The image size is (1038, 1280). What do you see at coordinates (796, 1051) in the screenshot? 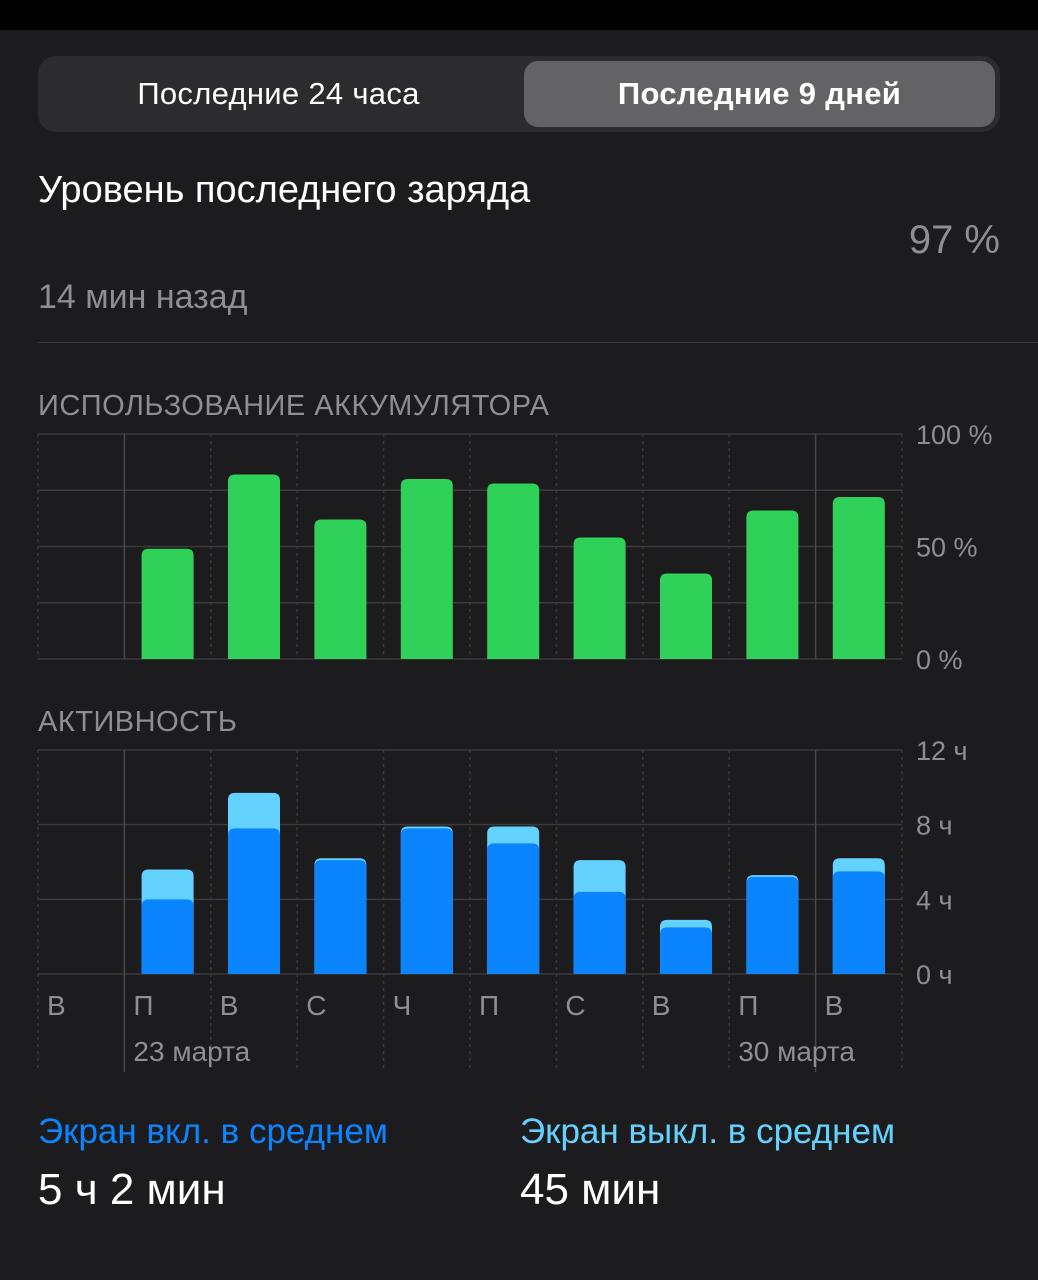
I see `date-label: 30 марта` at bounding box center [796, 1051].